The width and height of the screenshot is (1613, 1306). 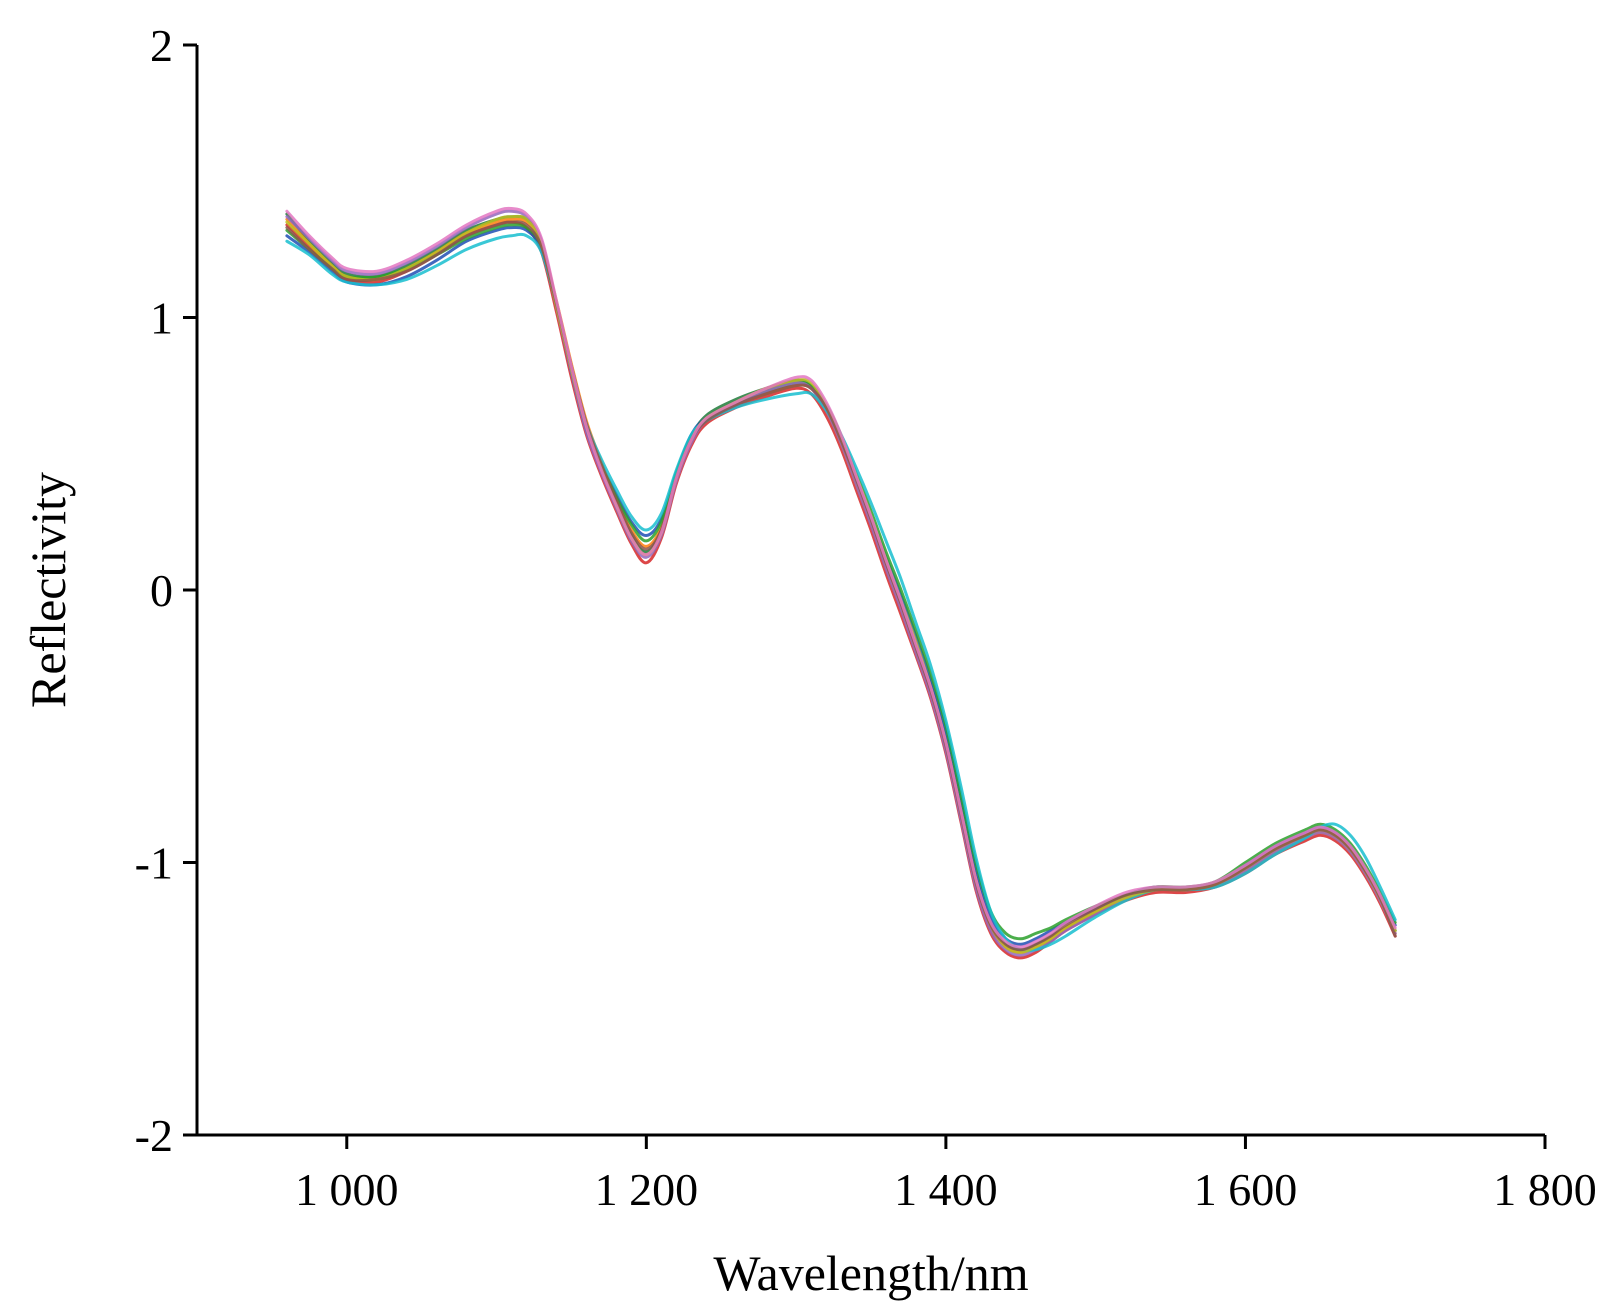 What do you see at coordinates (347, 1189) in the screenshot?
I see `x-tick-label: 1 000` at bounding box center [347, 1189].